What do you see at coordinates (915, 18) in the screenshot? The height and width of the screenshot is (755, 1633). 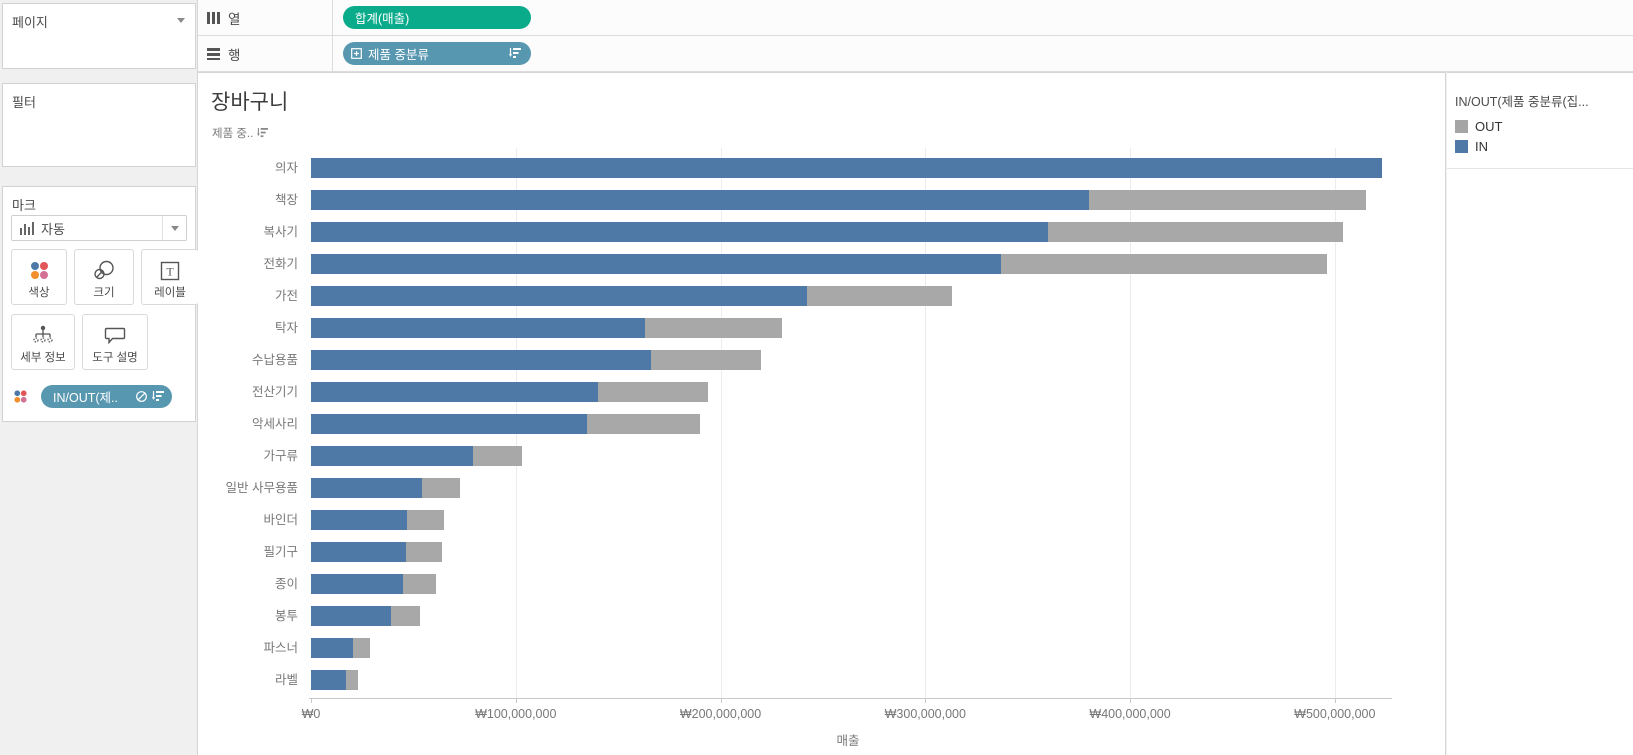 I see `columns-shelf: 열 합계(매출)` at bounding box center [915, 18].